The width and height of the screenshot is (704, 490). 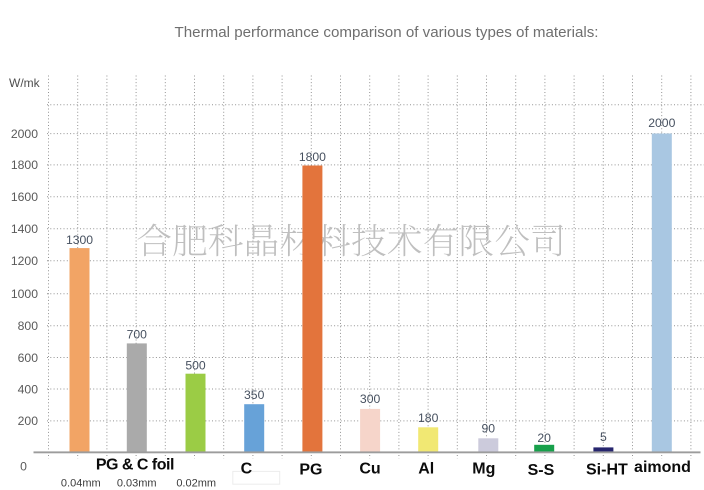 I want to click on svg-text: PG, so click(x=310, y=469).